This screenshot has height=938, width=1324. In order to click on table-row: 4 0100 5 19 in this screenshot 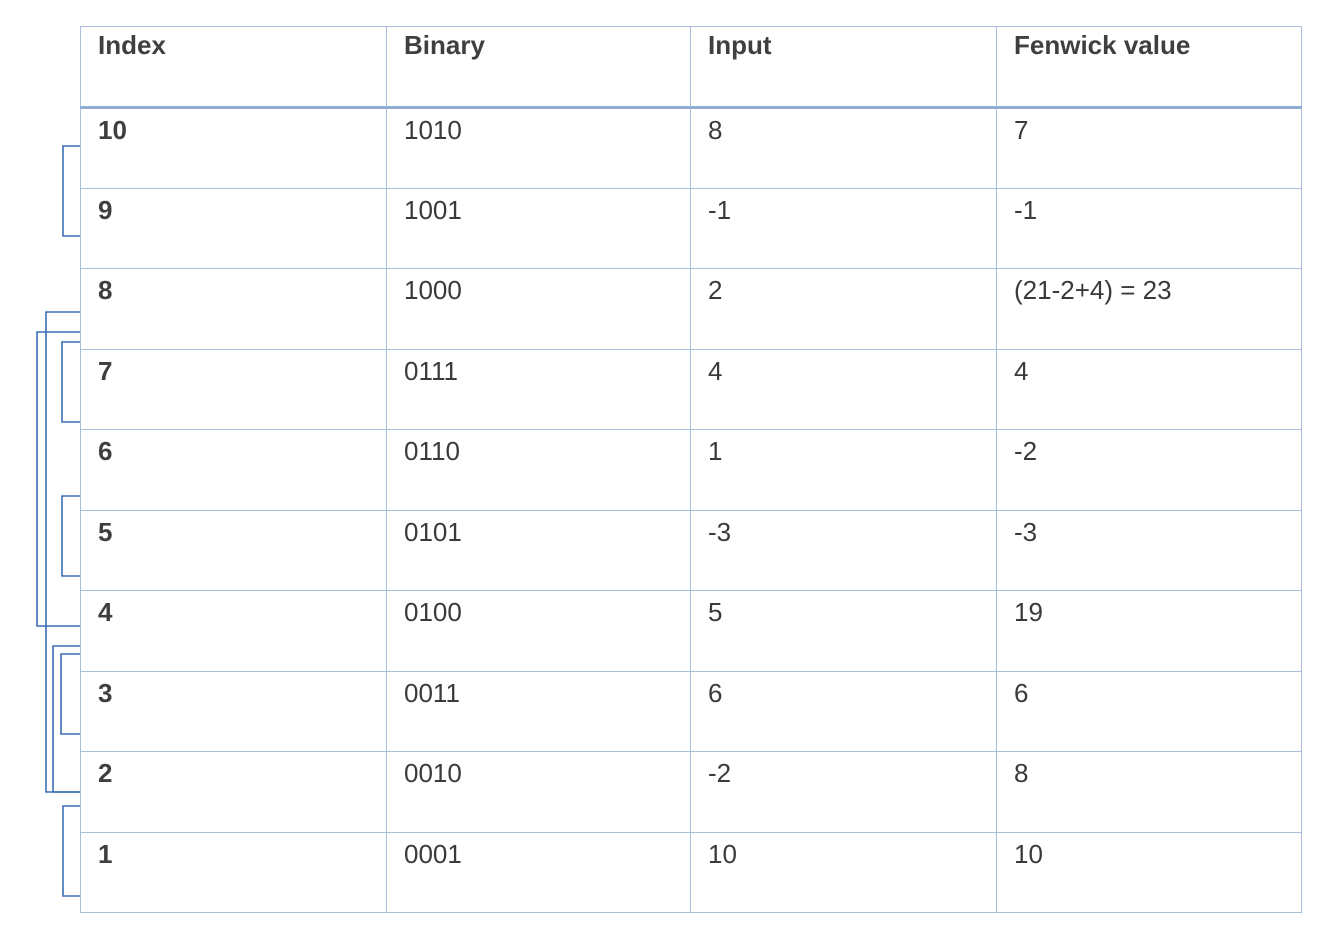, I will do `click(691, 631)`.